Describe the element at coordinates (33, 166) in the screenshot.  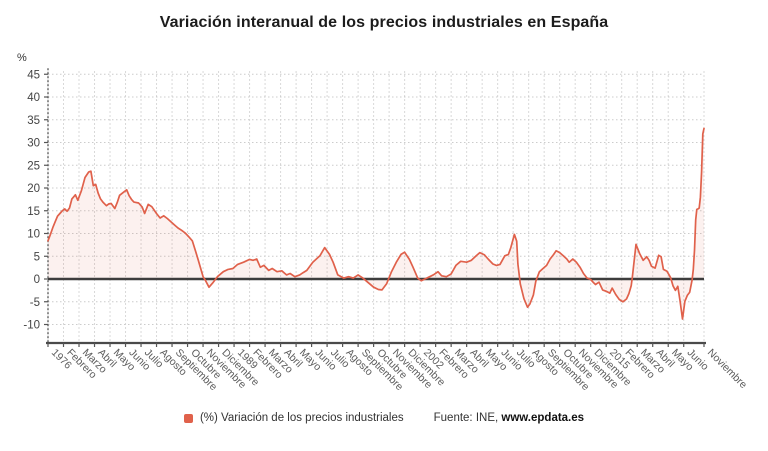
I see `y-tick-label: 25` at that location.